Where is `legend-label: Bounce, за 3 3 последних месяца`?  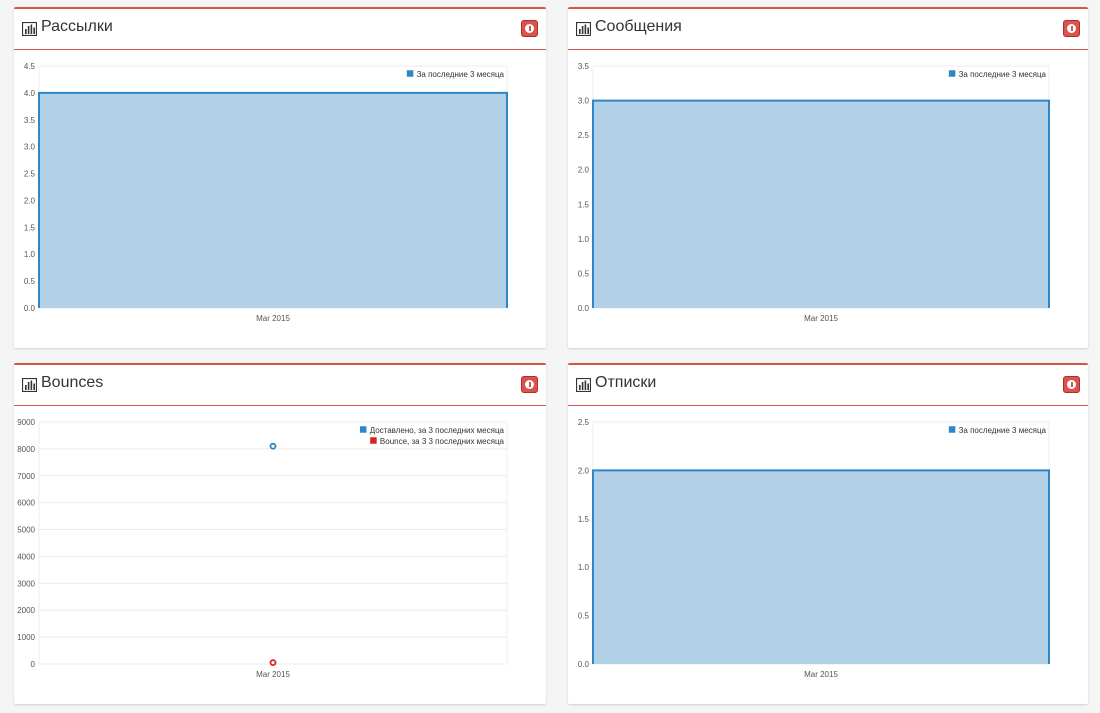 legend-label: Bounce, за 3 3 последних месяца is located at coordinates (442, 441).